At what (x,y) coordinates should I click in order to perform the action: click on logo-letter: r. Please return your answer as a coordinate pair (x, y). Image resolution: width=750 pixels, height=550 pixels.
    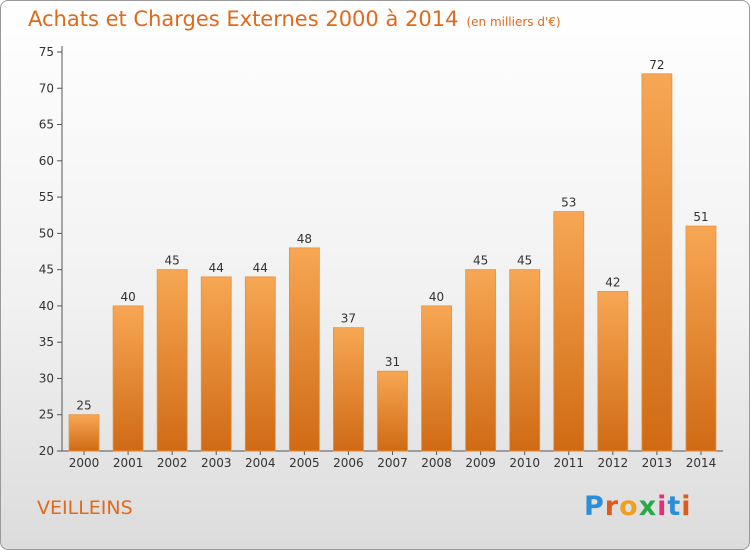
    Looking at the image, I should click on (612, 506).